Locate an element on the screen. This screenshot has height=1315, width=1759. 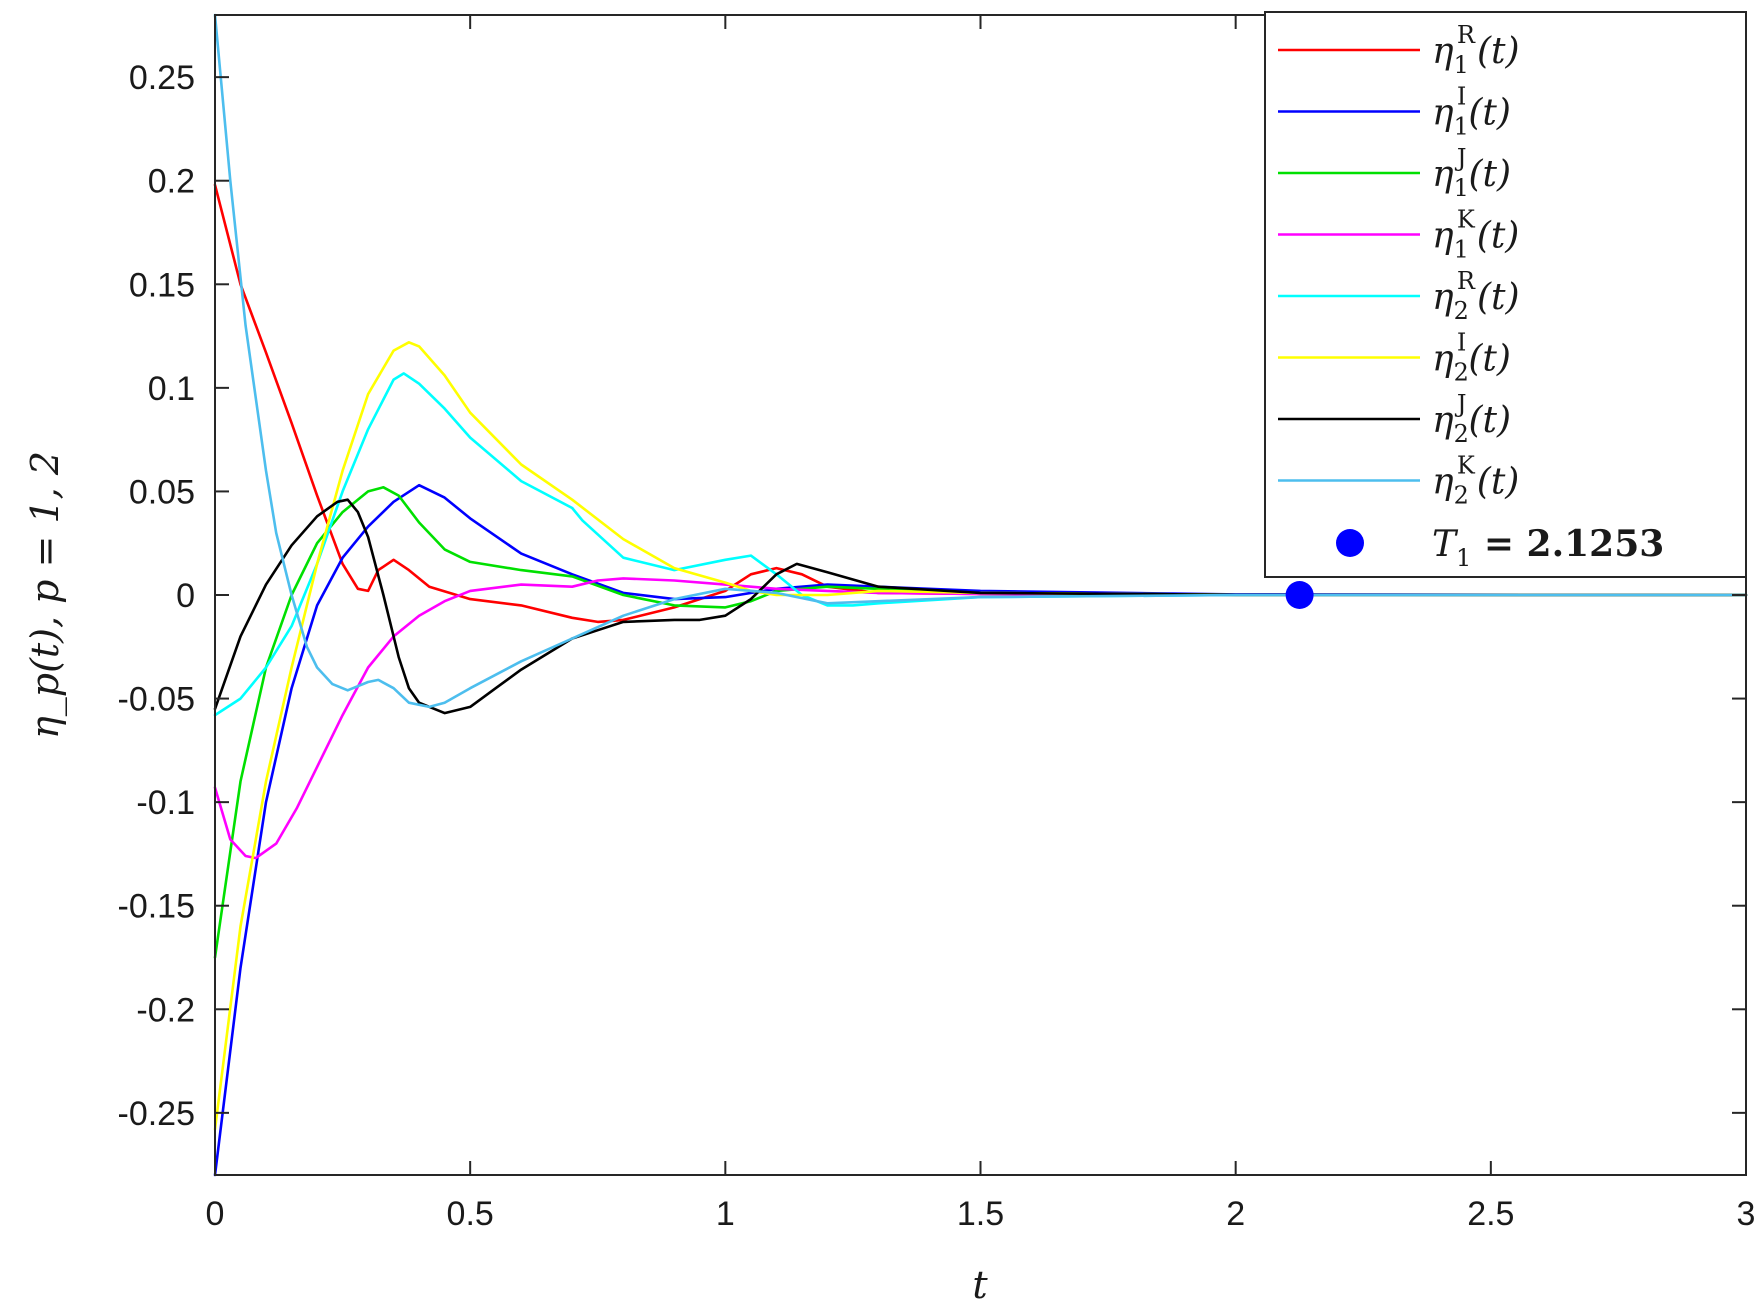
y-axis-label-text: η_p(t), p = 1, 2 is located at coordinates (45, 595).